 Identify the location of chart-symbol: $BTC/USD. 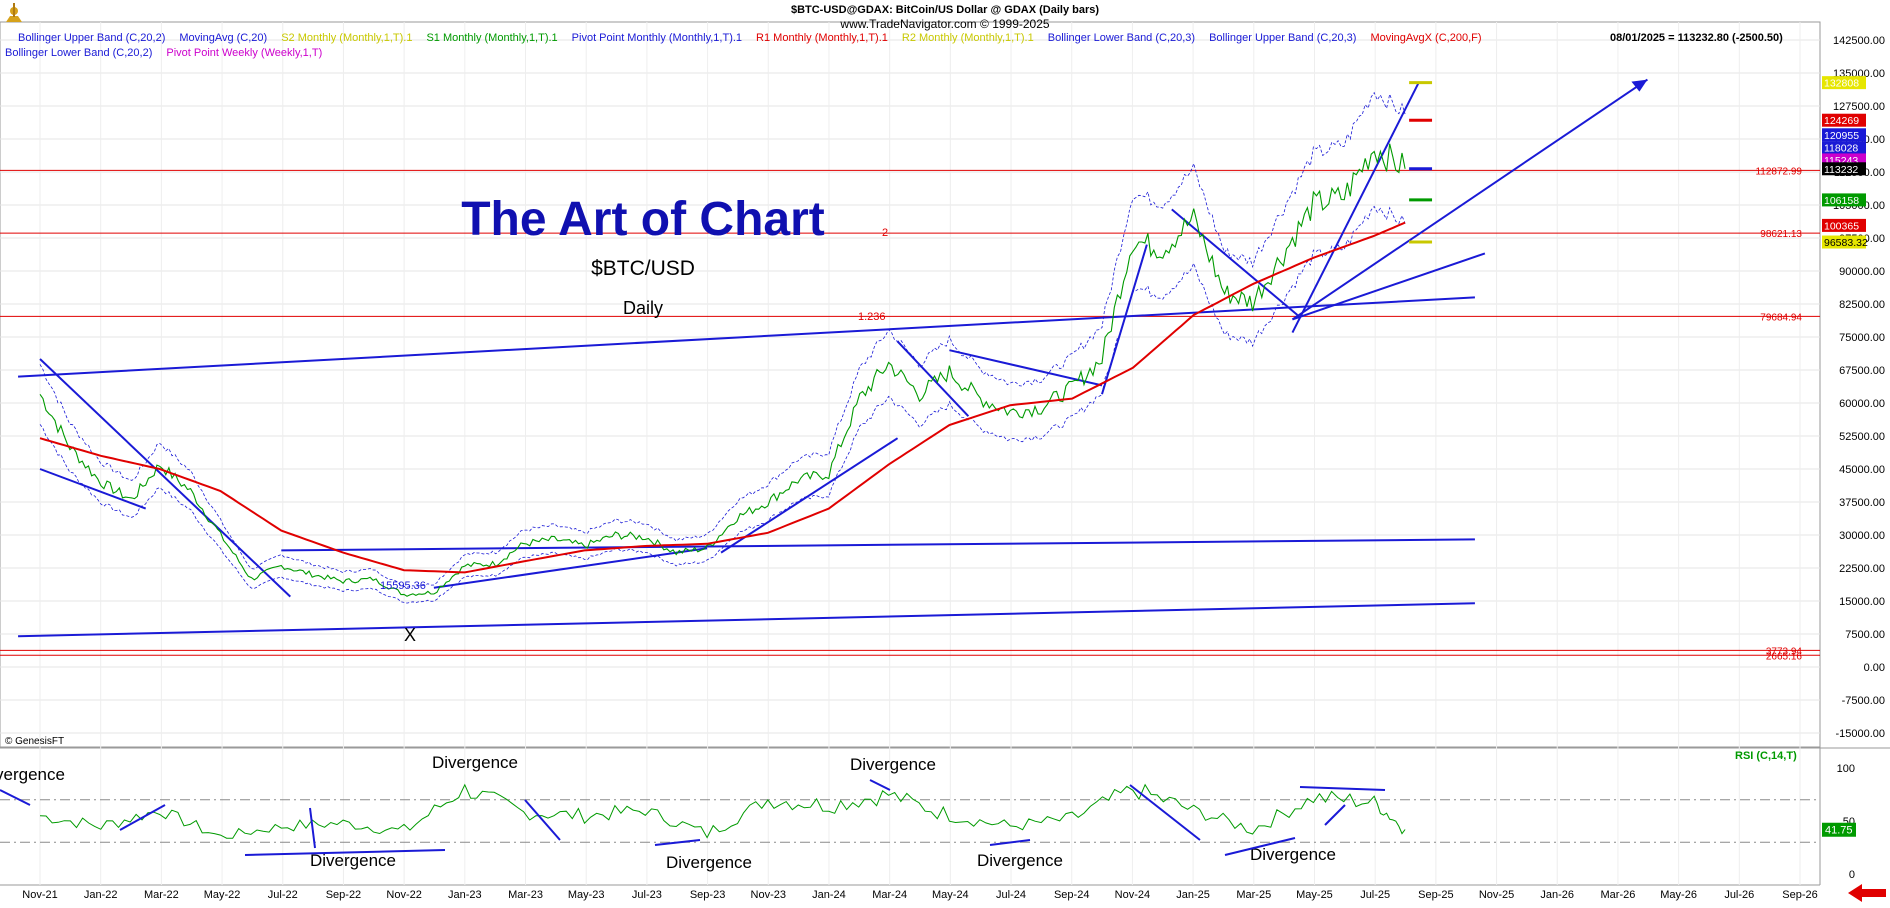
(643, 268).